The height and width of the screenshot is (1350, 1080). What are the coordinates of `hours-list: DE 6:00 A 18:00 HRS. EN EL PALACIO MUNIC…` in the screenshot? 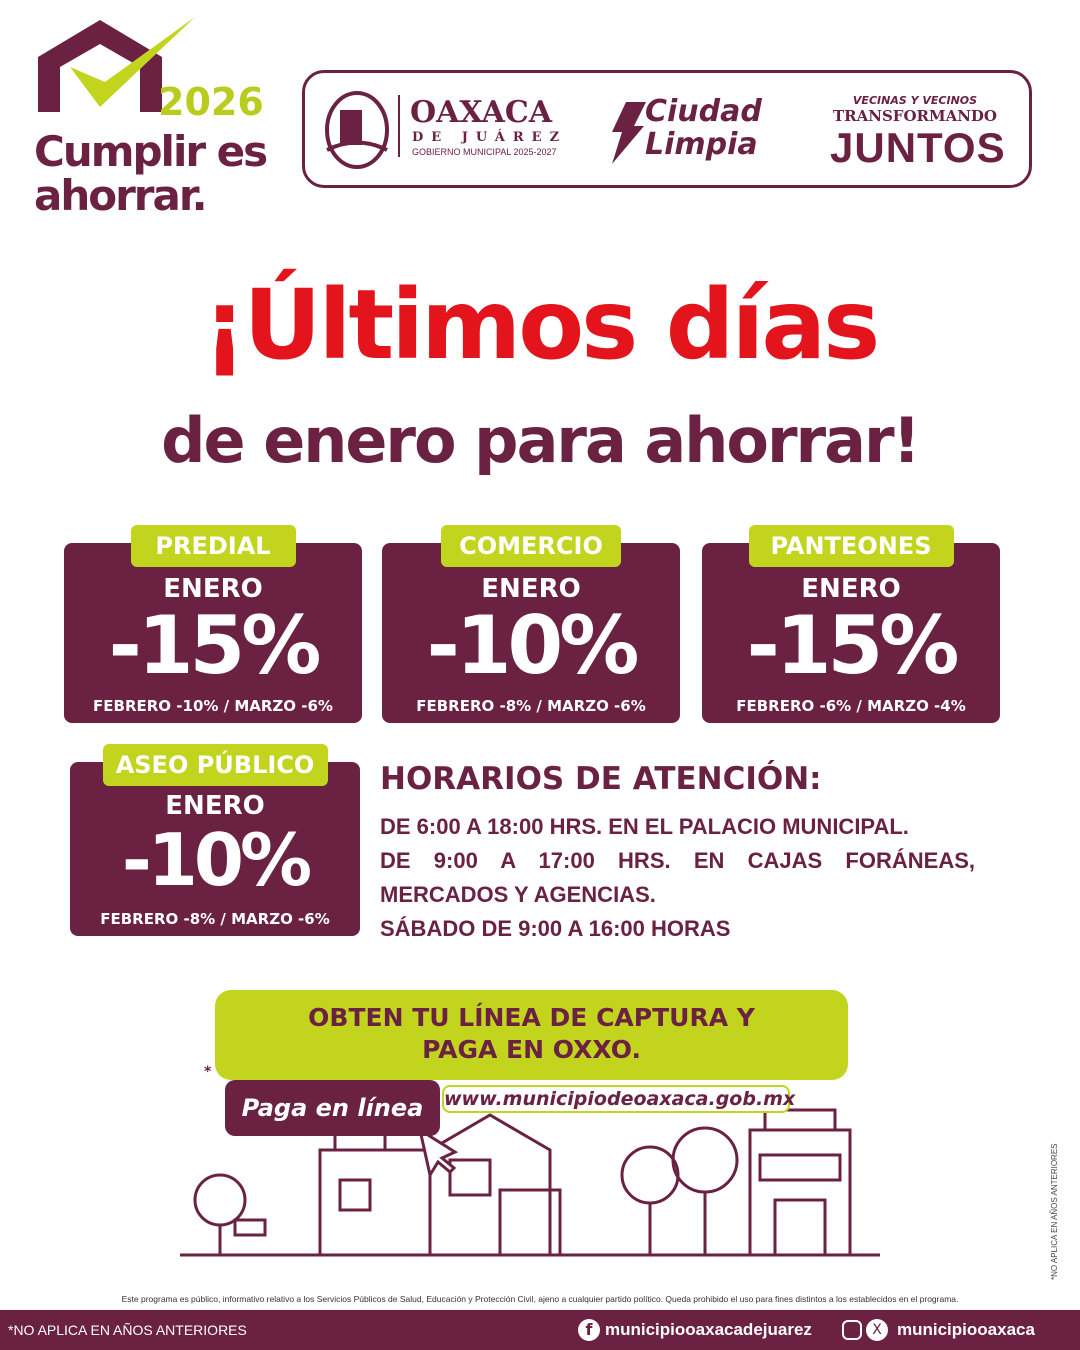 It's located at (677, 877).